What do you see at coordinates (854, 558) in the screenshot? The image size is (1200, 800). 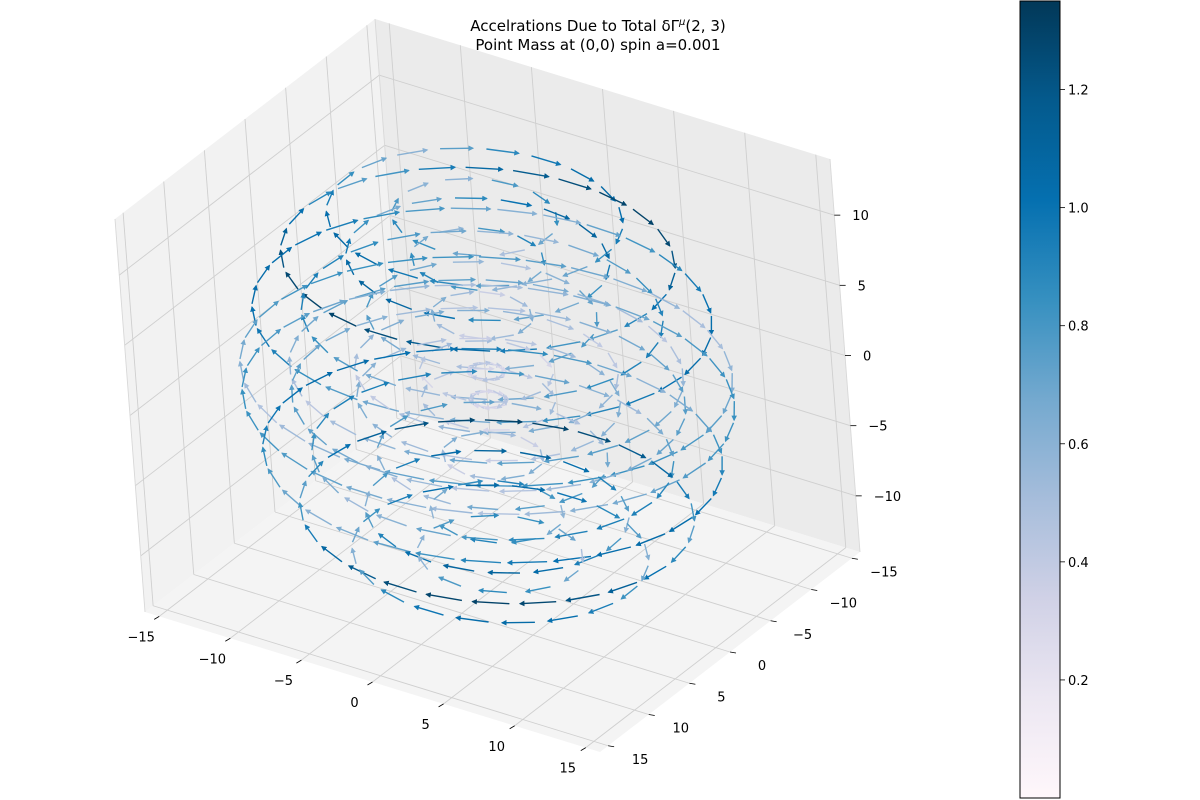 I see `tick-mark` at bounding box center [854, 558].